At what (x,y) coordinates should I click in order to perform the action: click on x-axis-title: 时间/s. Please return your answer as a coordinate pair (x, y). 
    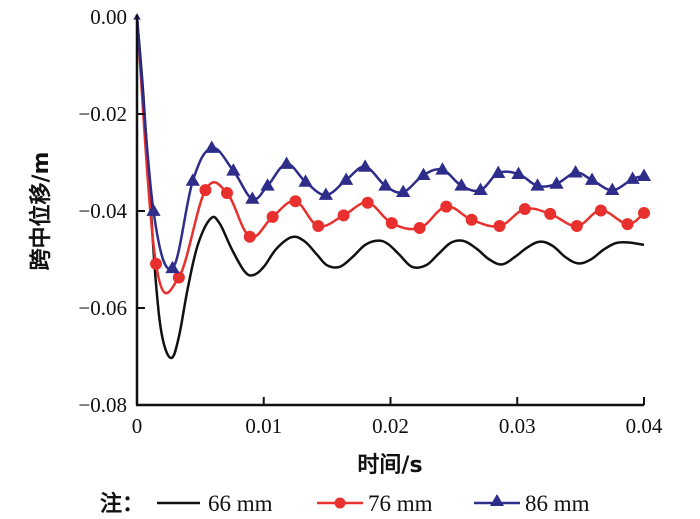
    Looking at the image, I should click on (389, 465).